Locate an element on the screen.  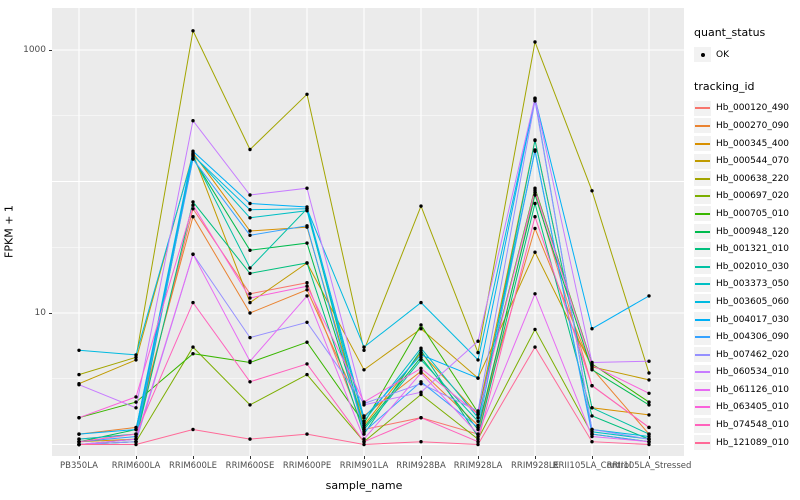
legend-entry-label: Hb_074548_010 is located at coordinates (753, 425).